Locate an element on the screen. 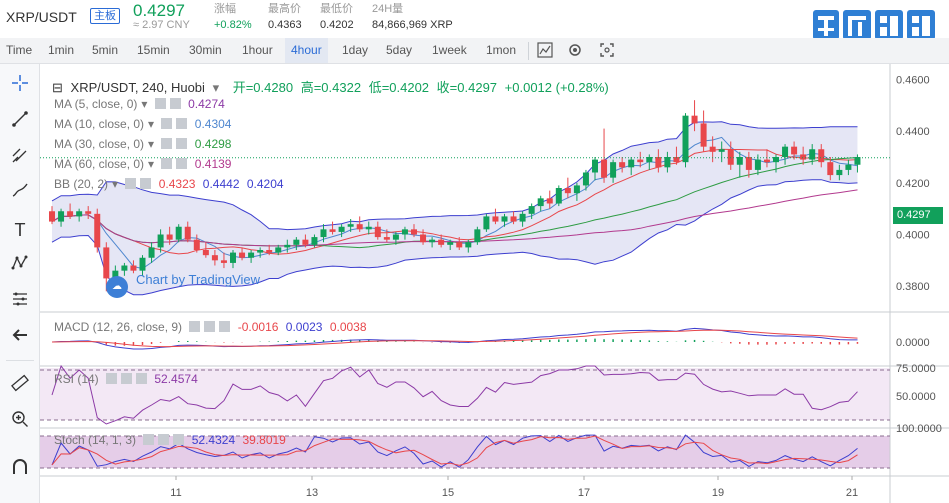 Image resolution: width=949 pixels, height=503 pixels. tf-1day: 1day is located at coordinates (355, 50).